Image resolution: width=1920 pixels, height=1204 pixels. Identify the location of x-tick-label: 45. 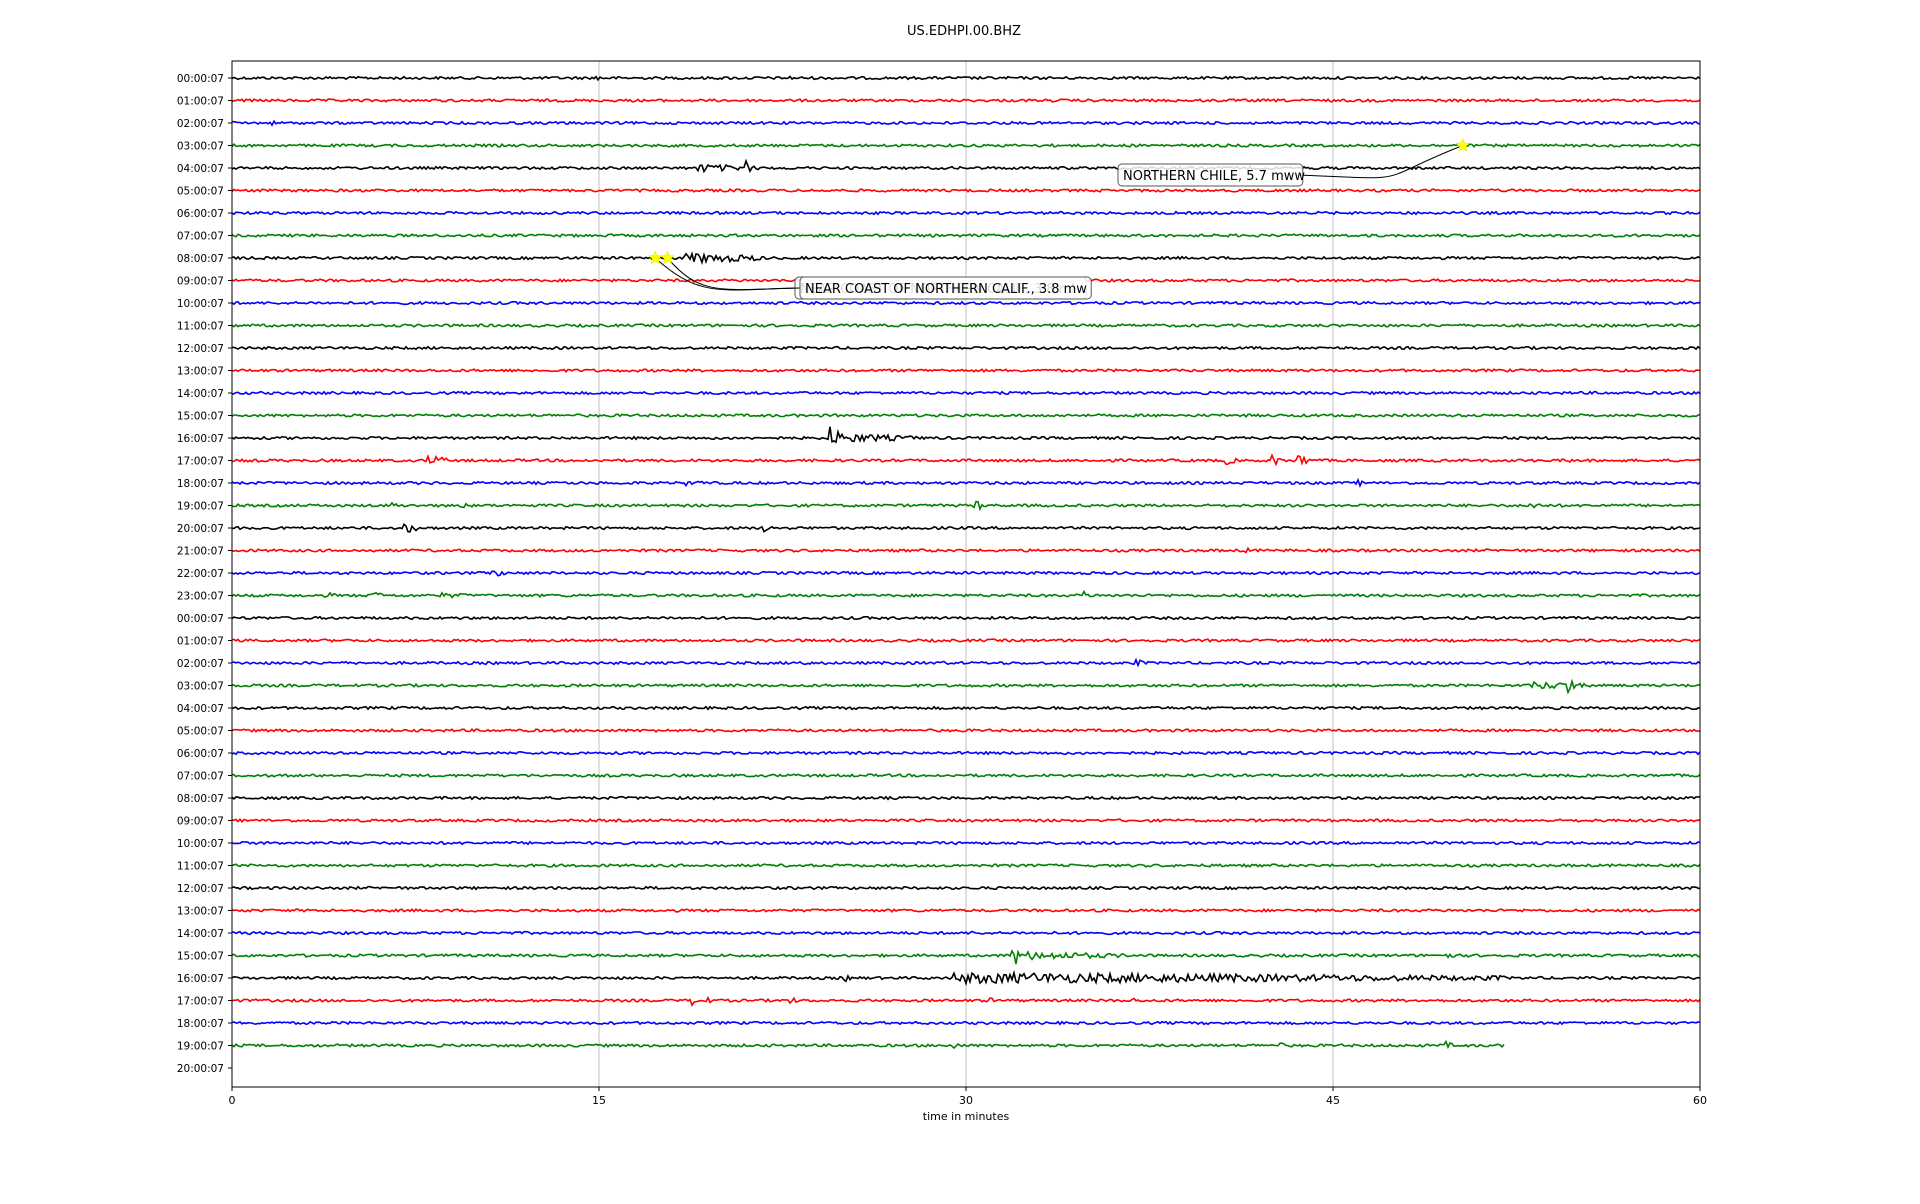
(1333, 1100).